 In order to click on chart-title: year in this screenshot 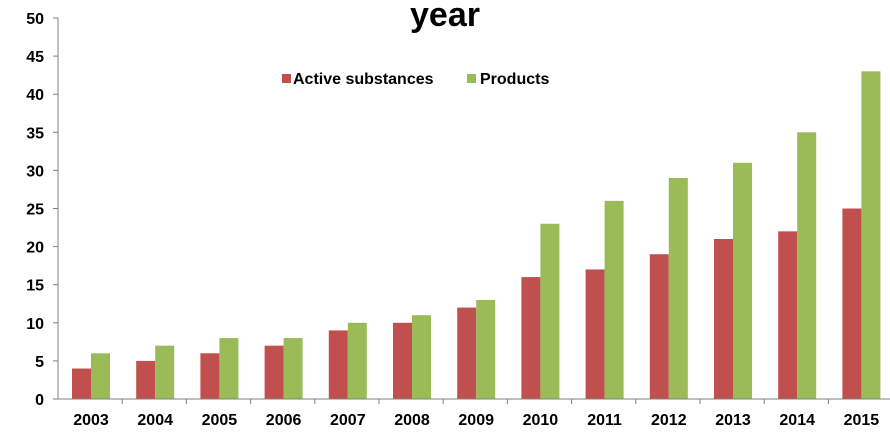, I will do `click(445, 17)`.